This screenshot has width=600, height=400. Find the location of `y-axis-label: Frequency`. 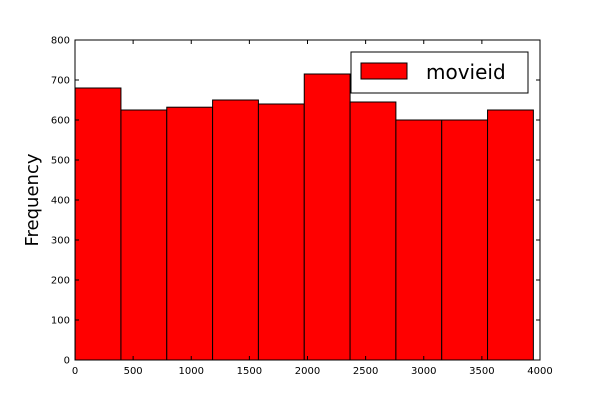

y-axis-label: Frequency is located at coordinates (32, 199).